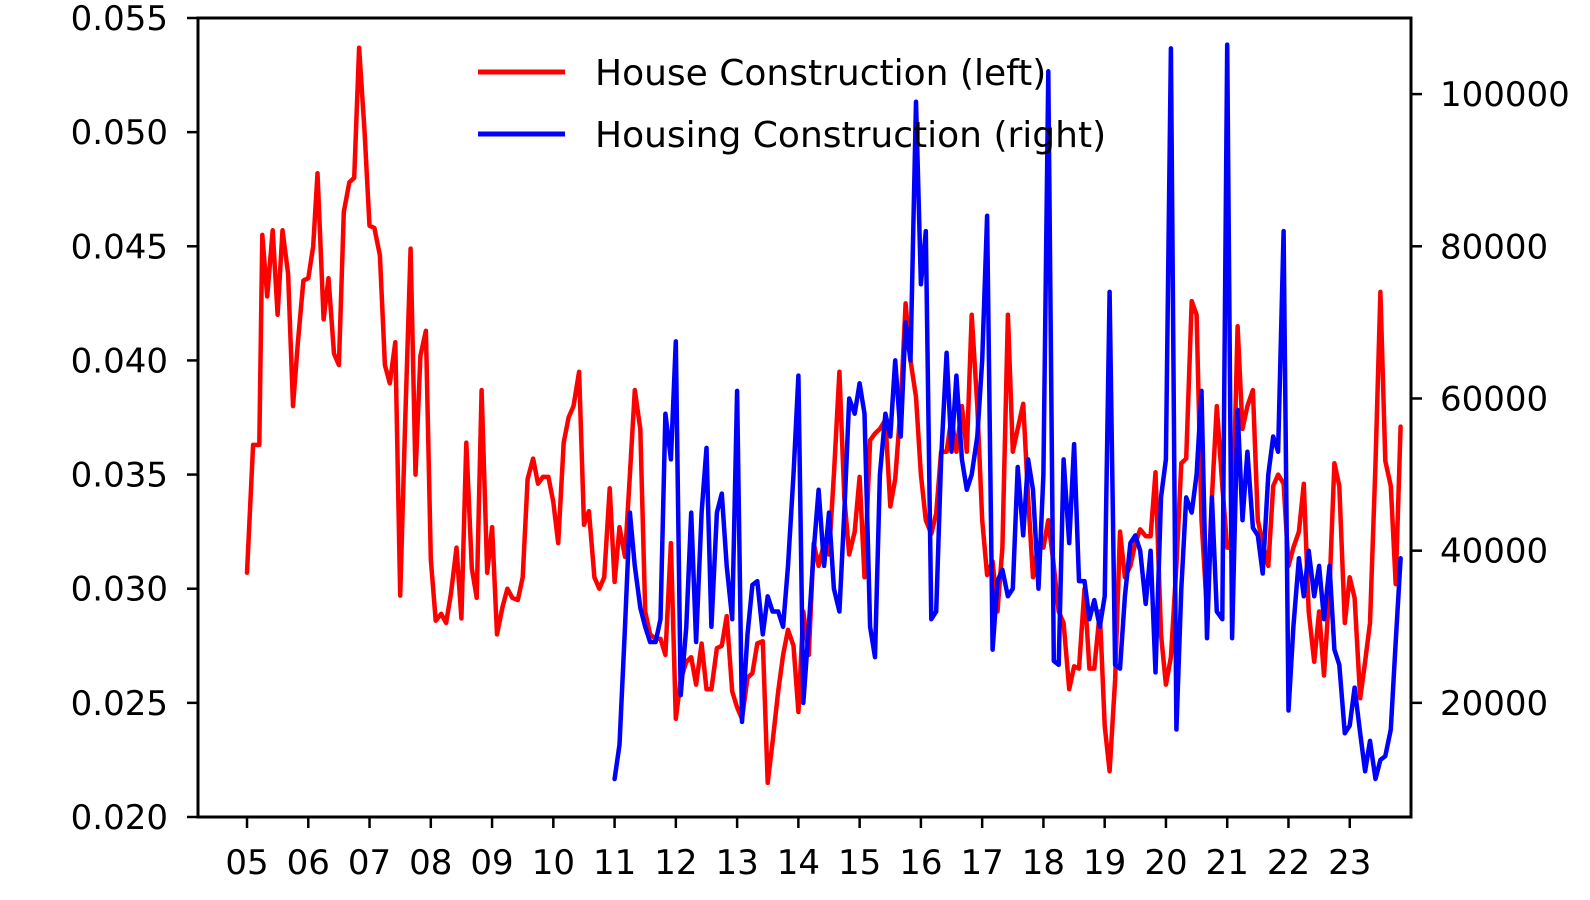 This screenshot has width=1590, height=900. Describe the element at coordinates (850, 135) in the screenshot. I see `legend-label-housing-construction: Housing Construction (right)` at that location.